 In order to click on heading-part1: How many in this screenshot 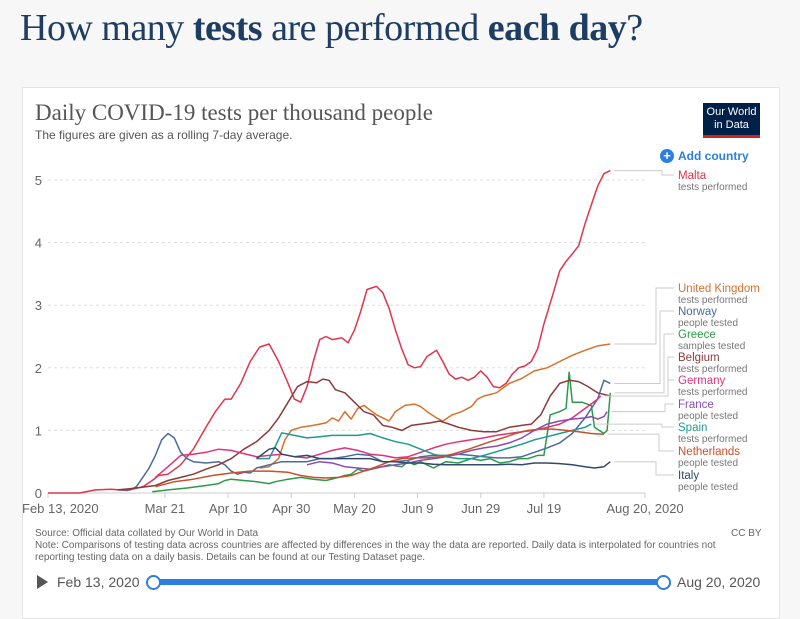, I will do `click(106, 28)`.